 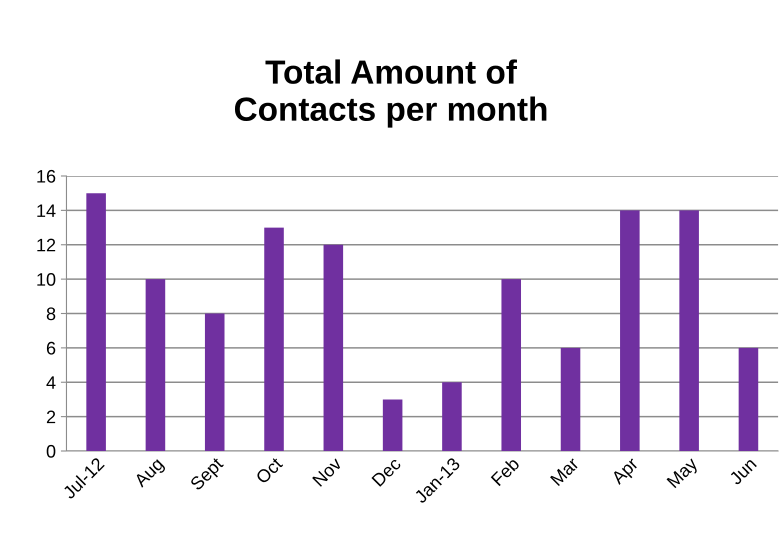 What do you see at coordinates (149, 473) in the screenshot?
I see `x-tick-label: Aug` at bounding box center [149, 473].